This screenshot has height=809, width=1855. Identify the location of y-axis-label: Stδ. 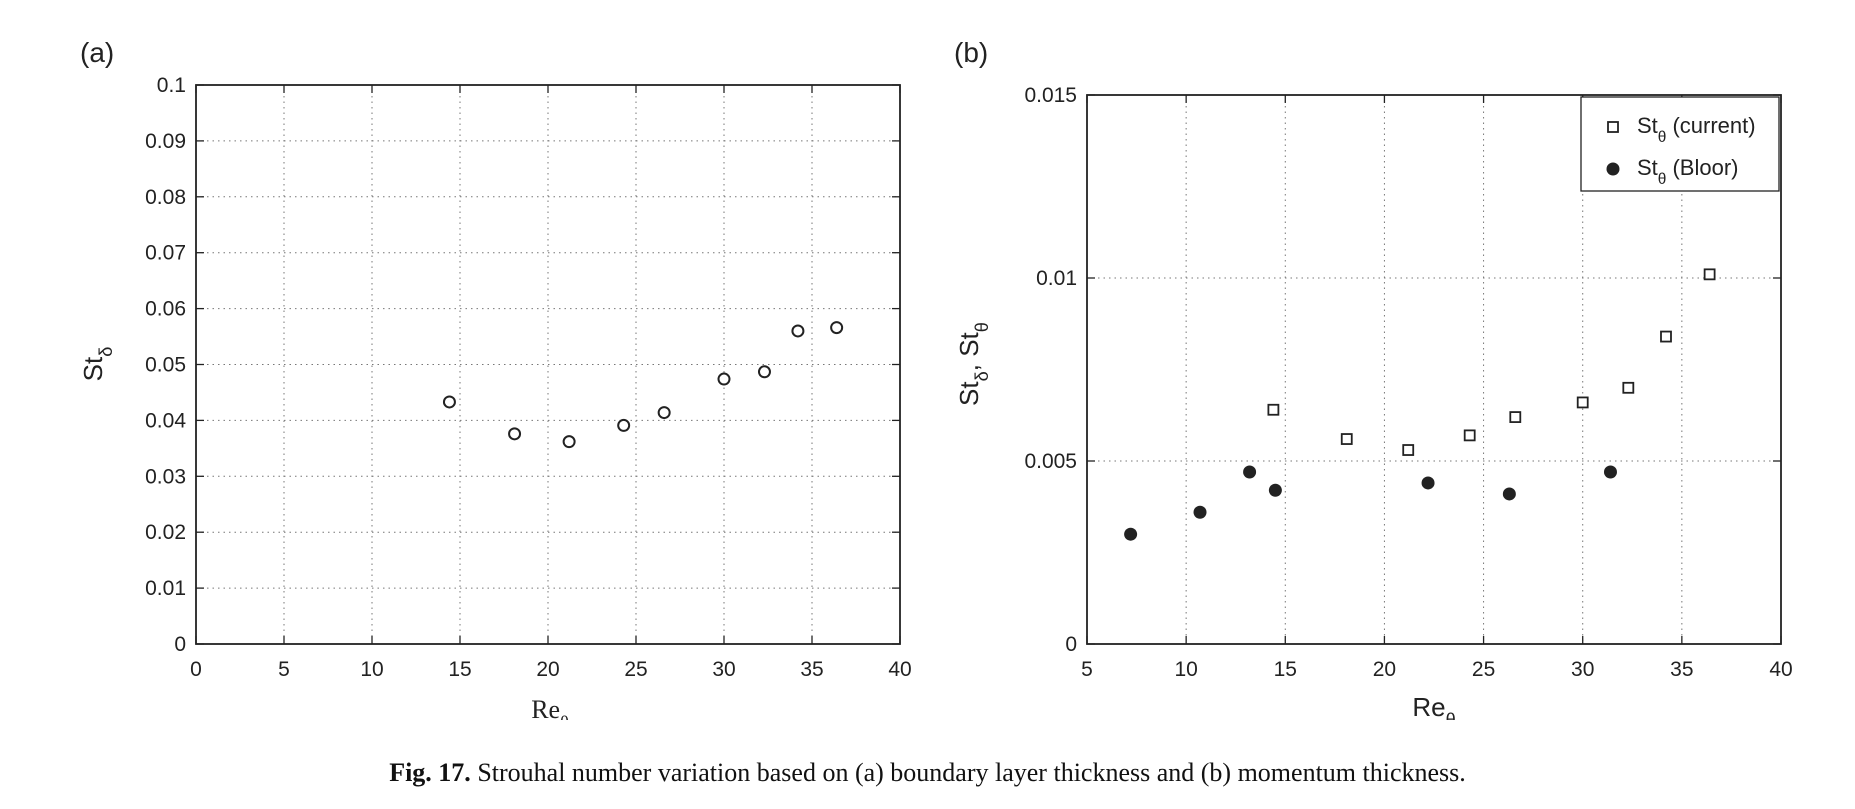
(97, 364).